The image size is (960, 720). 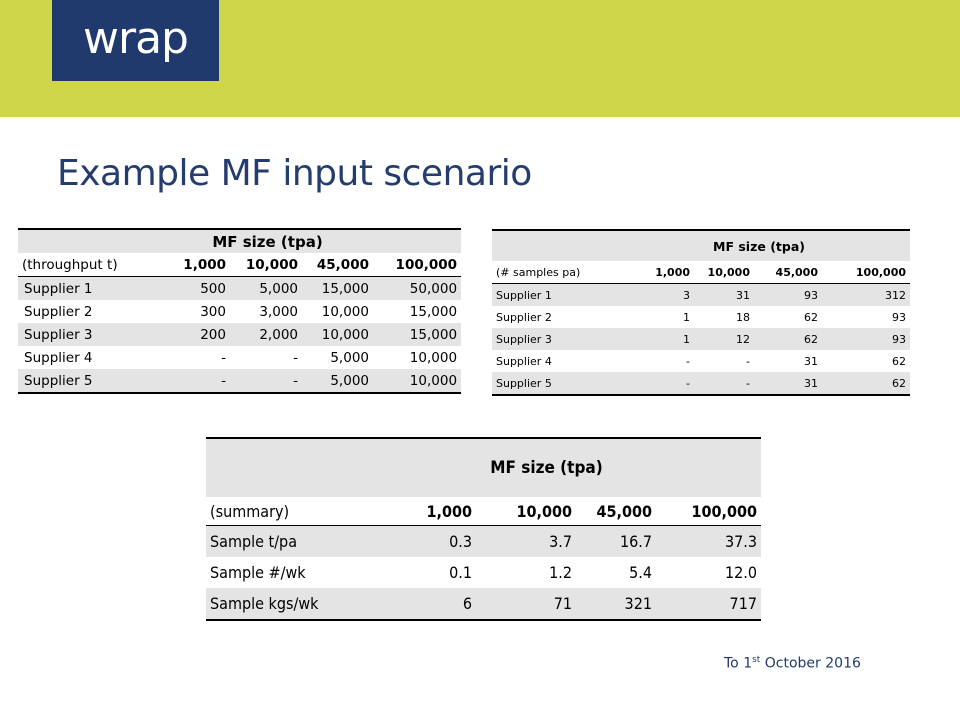 What do you see at coordinates (741, 572) in the screenshot?
I see `table-cell: 12.0` at bounding box center [741, 572].